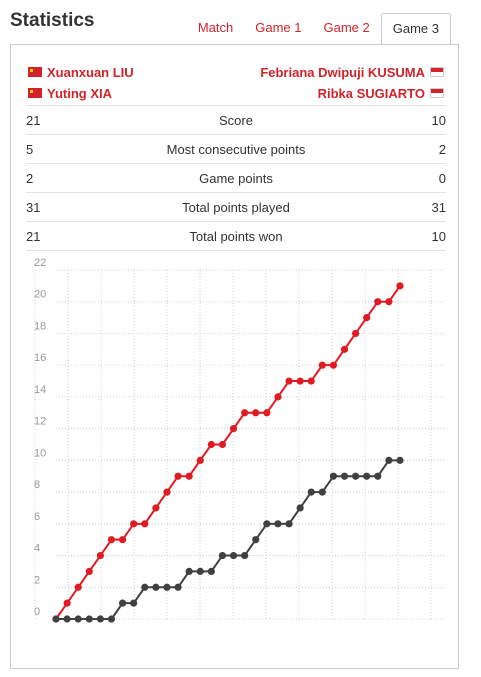  Describe the element at coordinates (40, 263) in the screenshot. I see `y-tick-label: 22` at that location.